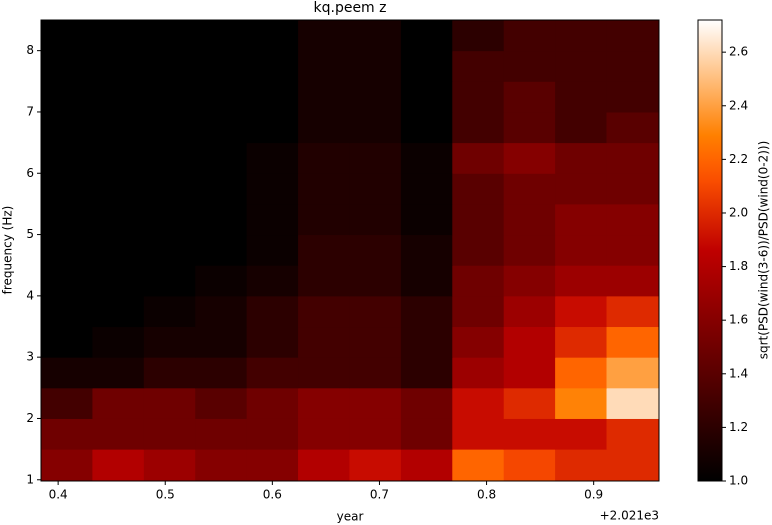  I want to click on x-tick-label: 0.9, so click(593, 495).